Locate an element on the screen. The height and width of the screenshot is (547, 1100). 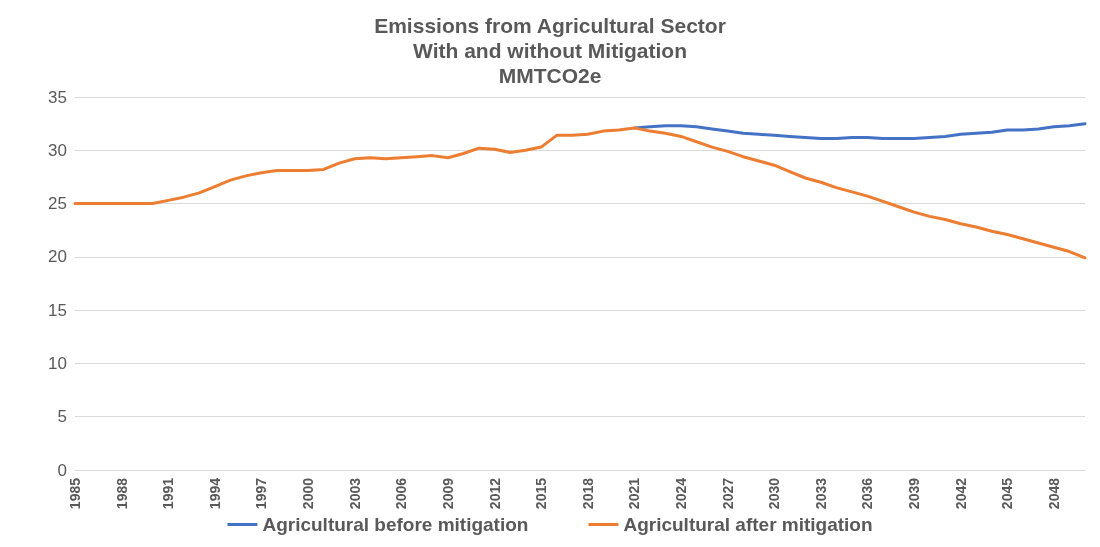
x-tick-label: 2018 is located at coordinates (587, 493).